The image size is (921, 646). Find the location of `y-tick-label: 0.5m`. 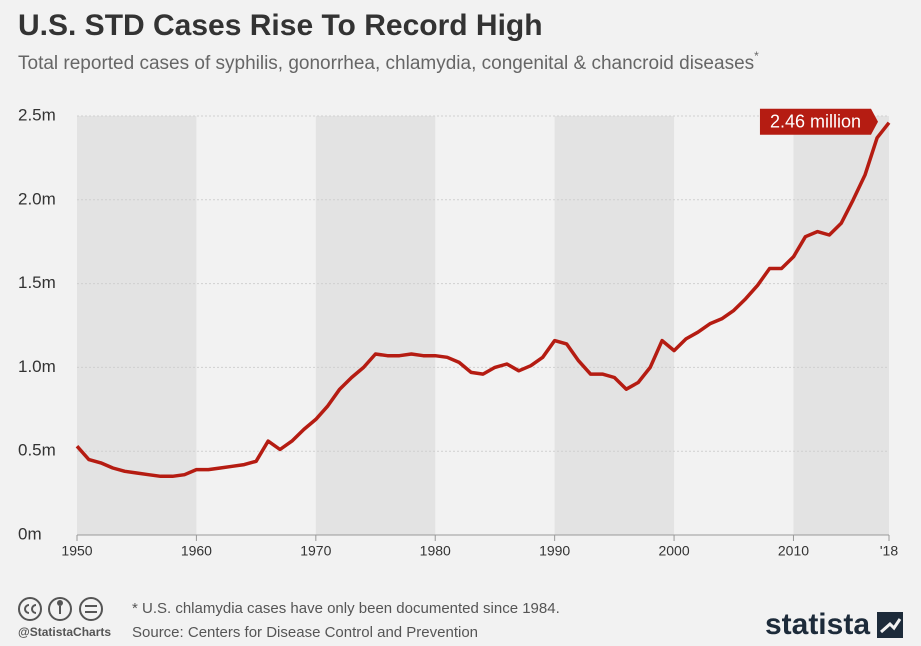

y-tick-label: 0.5m is located at coordinates (37, 450).